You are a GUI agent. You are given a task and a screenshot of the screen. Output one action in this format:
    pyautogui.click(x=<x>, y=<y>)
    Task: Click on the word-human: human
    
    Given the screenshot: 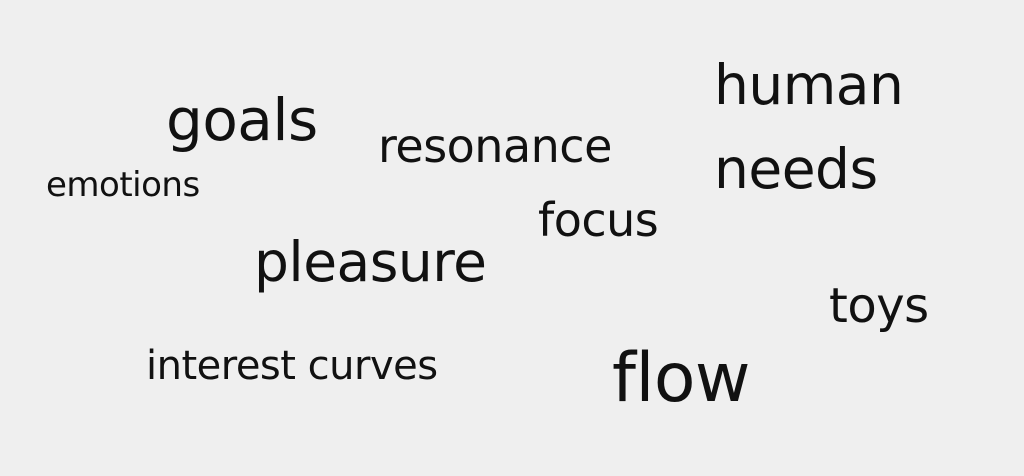 What is the action you would take?
    pyautogui.click(x=809, y=85)
    